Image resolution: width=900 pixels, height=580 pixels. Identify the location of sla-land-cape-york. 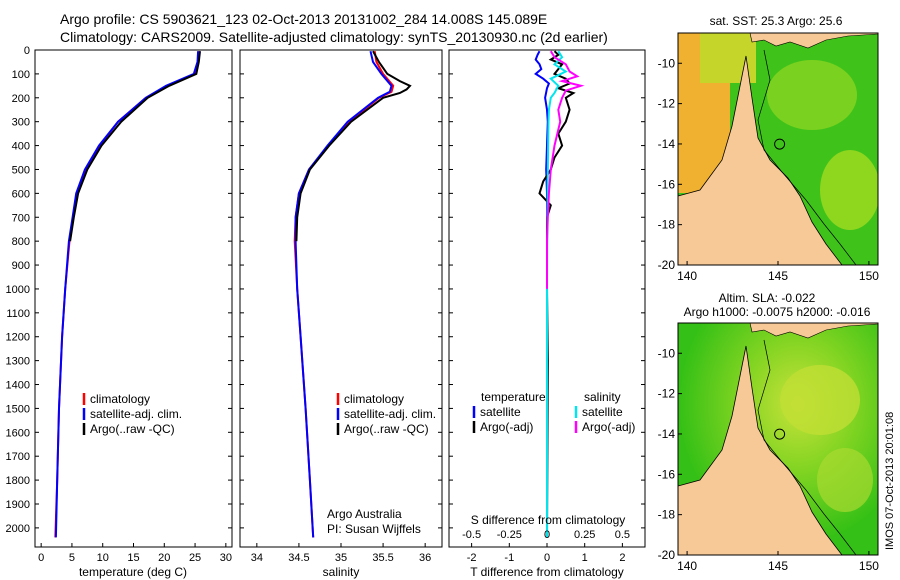
(760, 450).